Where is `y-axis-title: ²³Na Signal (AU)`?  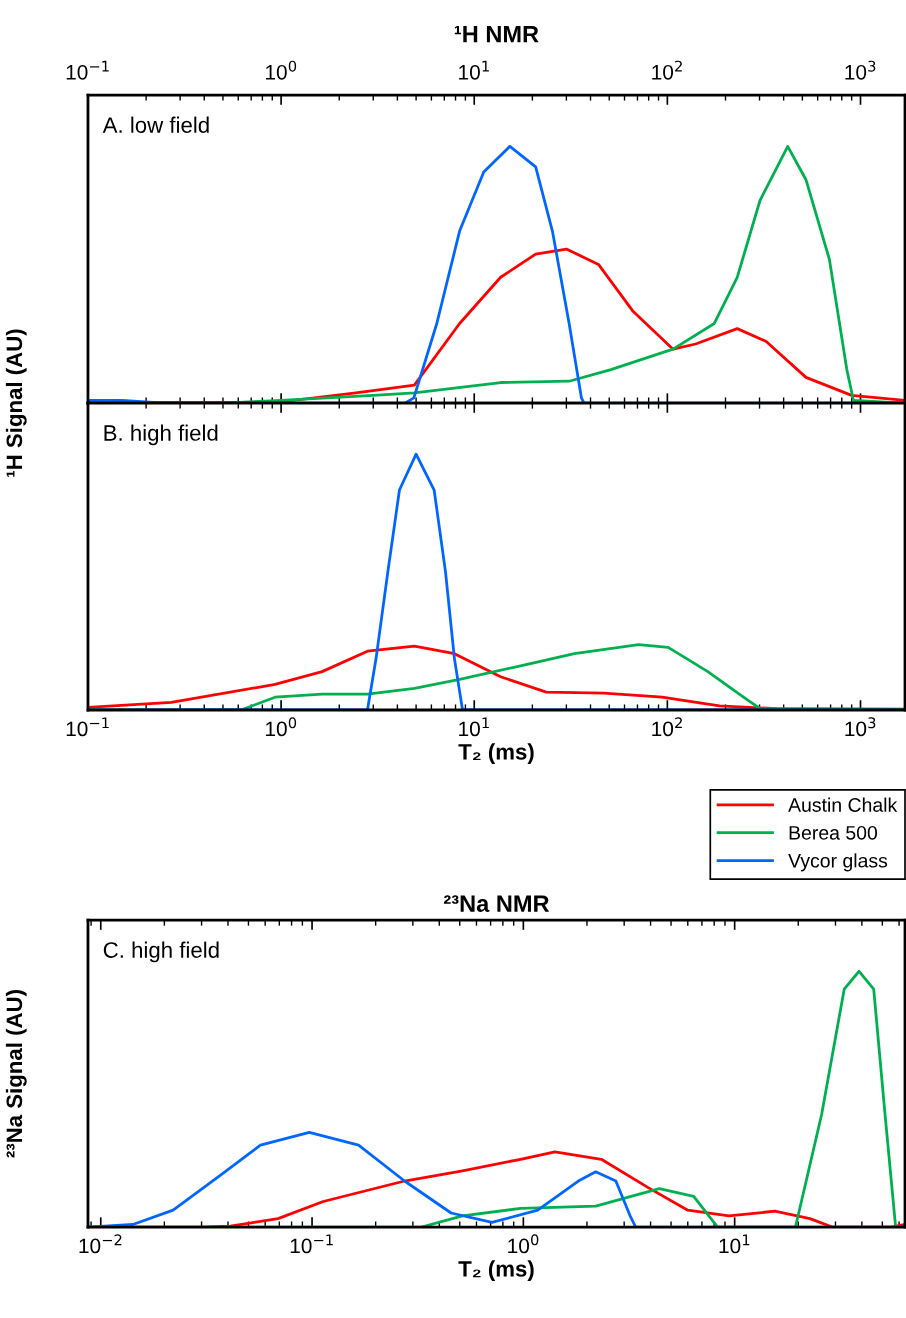 y-axis-title: ²³Na Signal (AU) is located at coordinates (16, 1074).